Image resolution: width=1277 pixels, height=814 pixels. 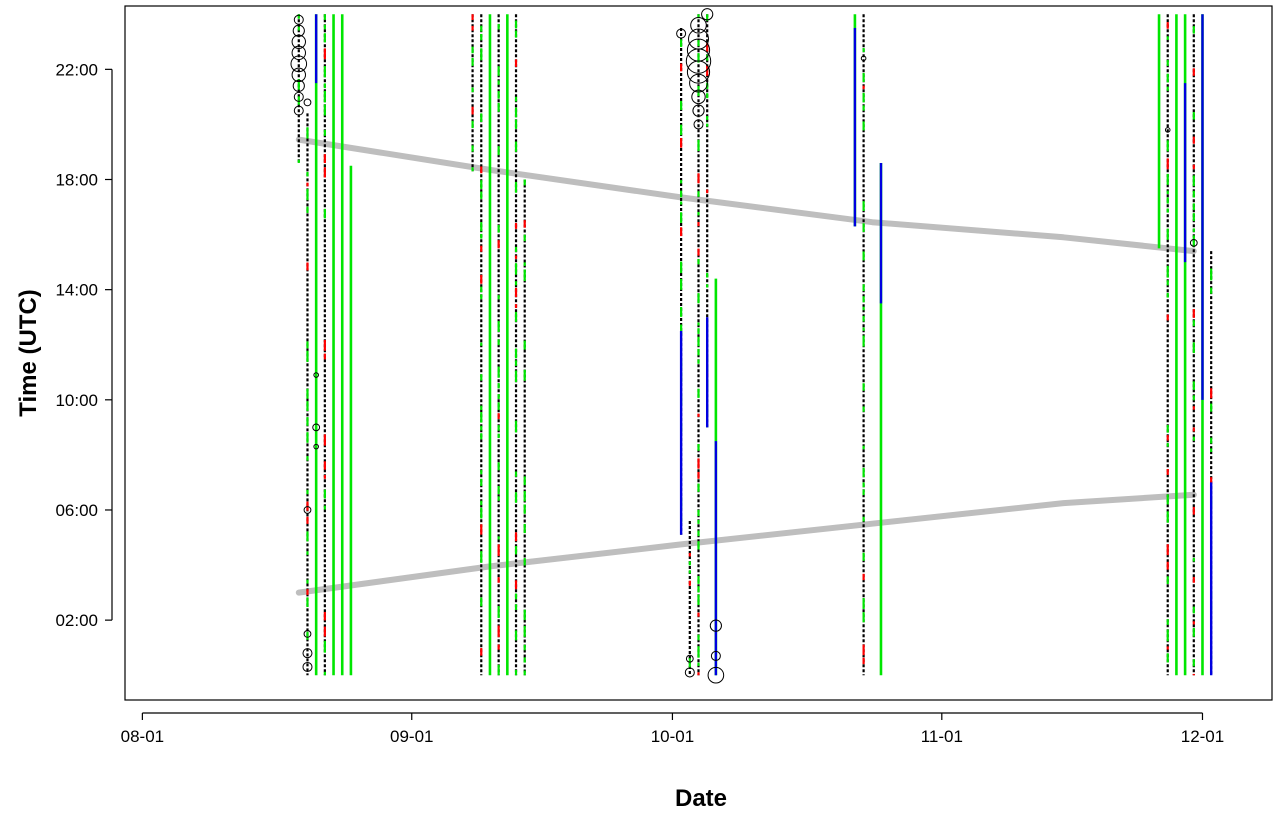 I want to click on x-tick-label: 12-01, so click(x=1202, y=736).